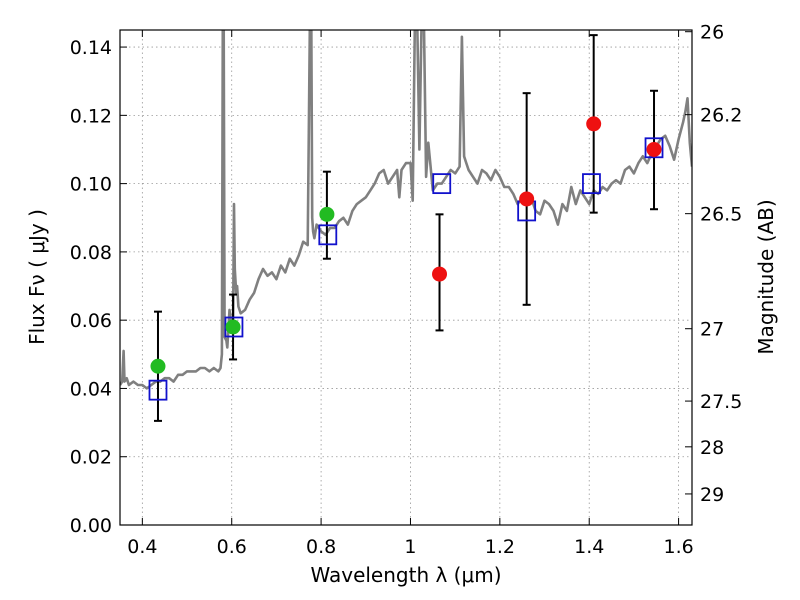  What do you see at coordinates (712, 448) in the screenshot?
I see `y2-tick-label: 28` at bounding box center [712, 448].